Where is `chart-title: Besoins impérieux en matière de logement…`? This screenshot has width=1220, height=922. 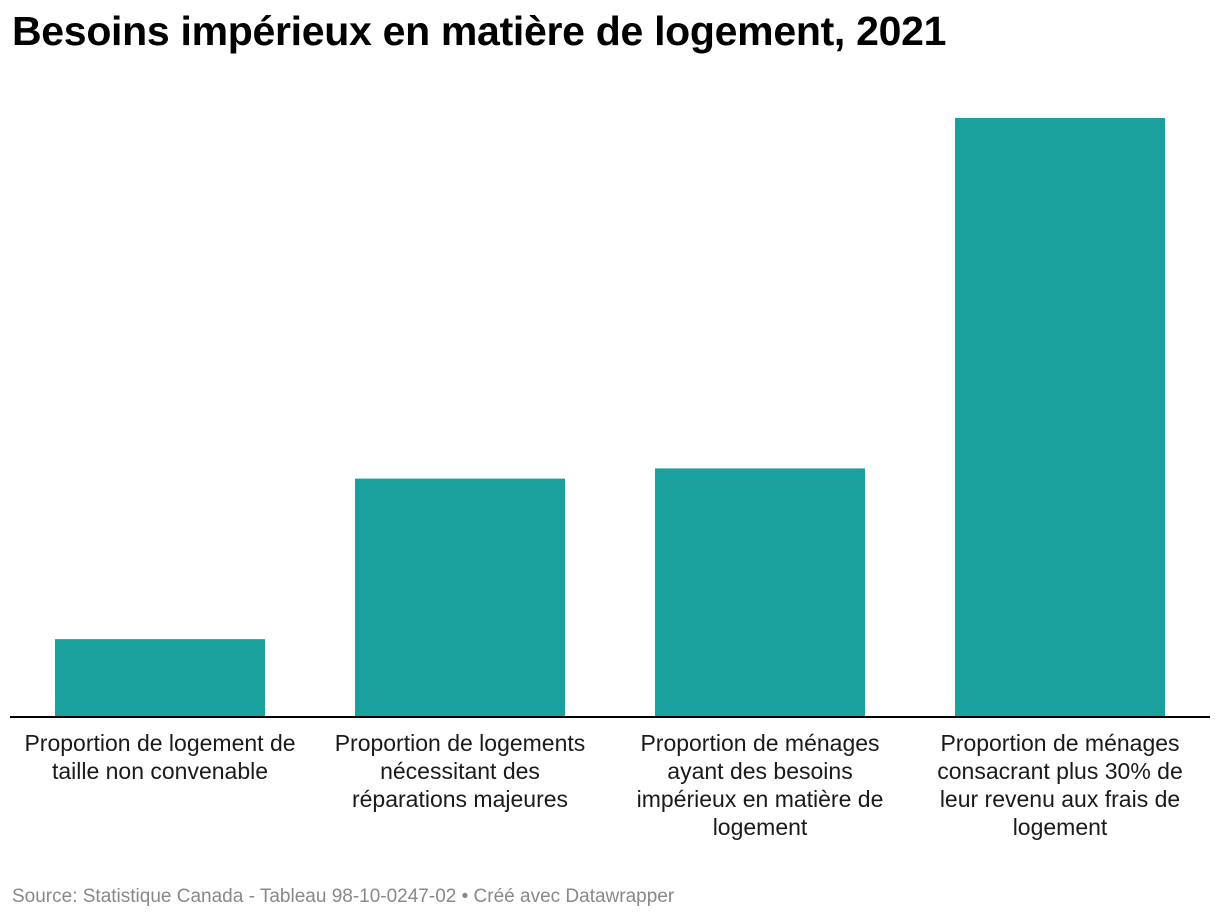
chart-title: Besoins impérieux en matière de logement… is located at coordinates (479, 31).